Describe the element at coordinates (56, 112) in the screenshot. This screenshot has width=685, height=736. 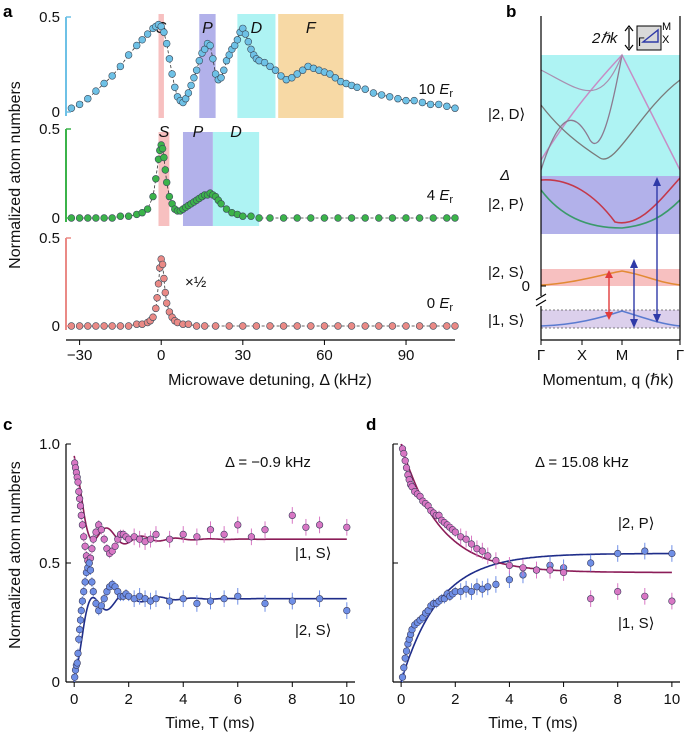
I see `y-tick-label-10-0: 0` at that location.